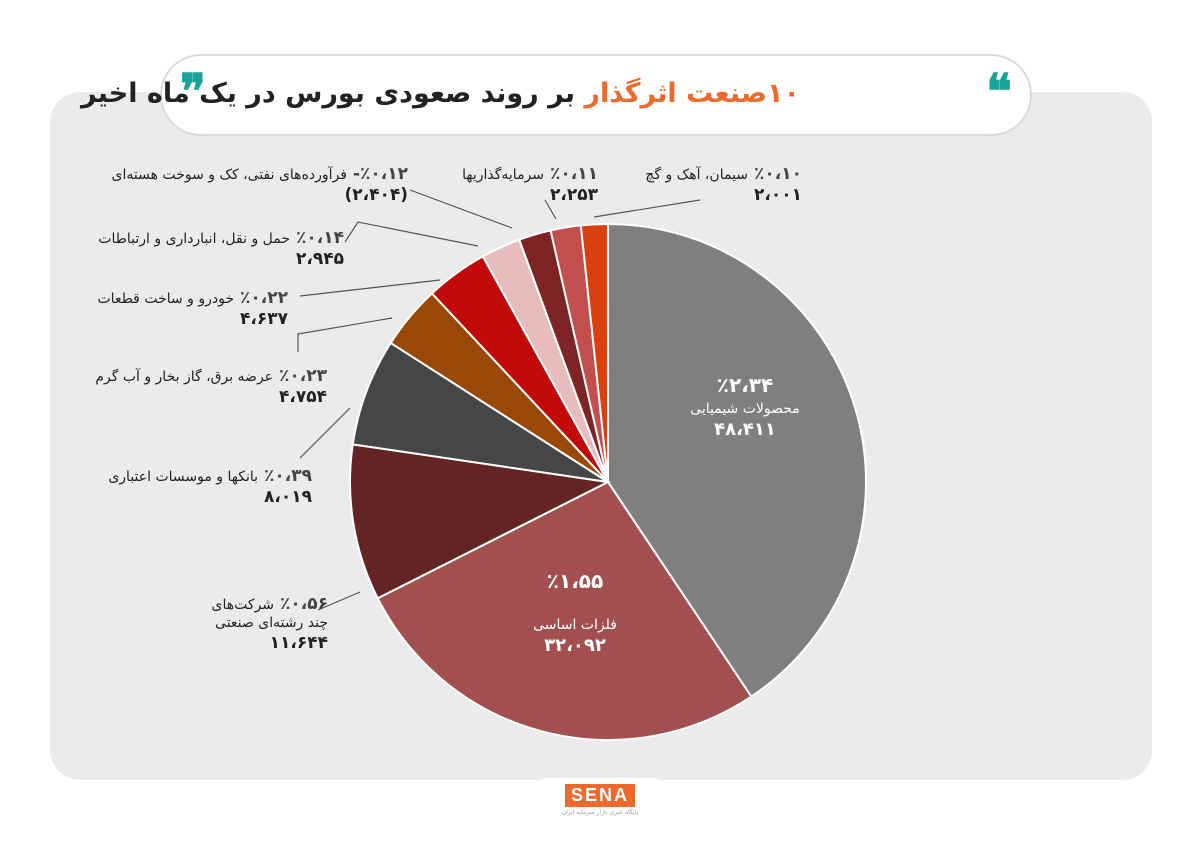  I want to click on slice-name: خودرو و ساخت قطعات, so click(166, 299).